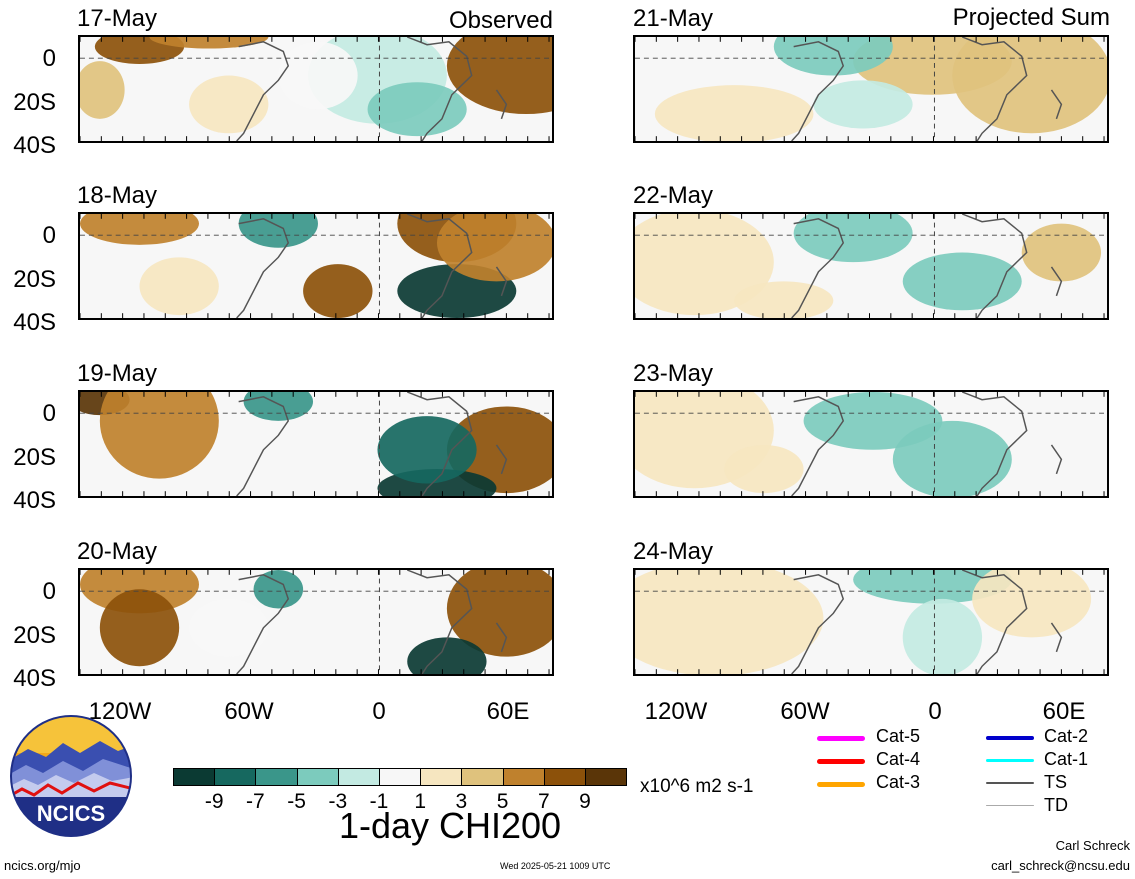 This screenshot has width=1135, height=879. I want to click on panel-date-title: 18-May, so click(117, 195).